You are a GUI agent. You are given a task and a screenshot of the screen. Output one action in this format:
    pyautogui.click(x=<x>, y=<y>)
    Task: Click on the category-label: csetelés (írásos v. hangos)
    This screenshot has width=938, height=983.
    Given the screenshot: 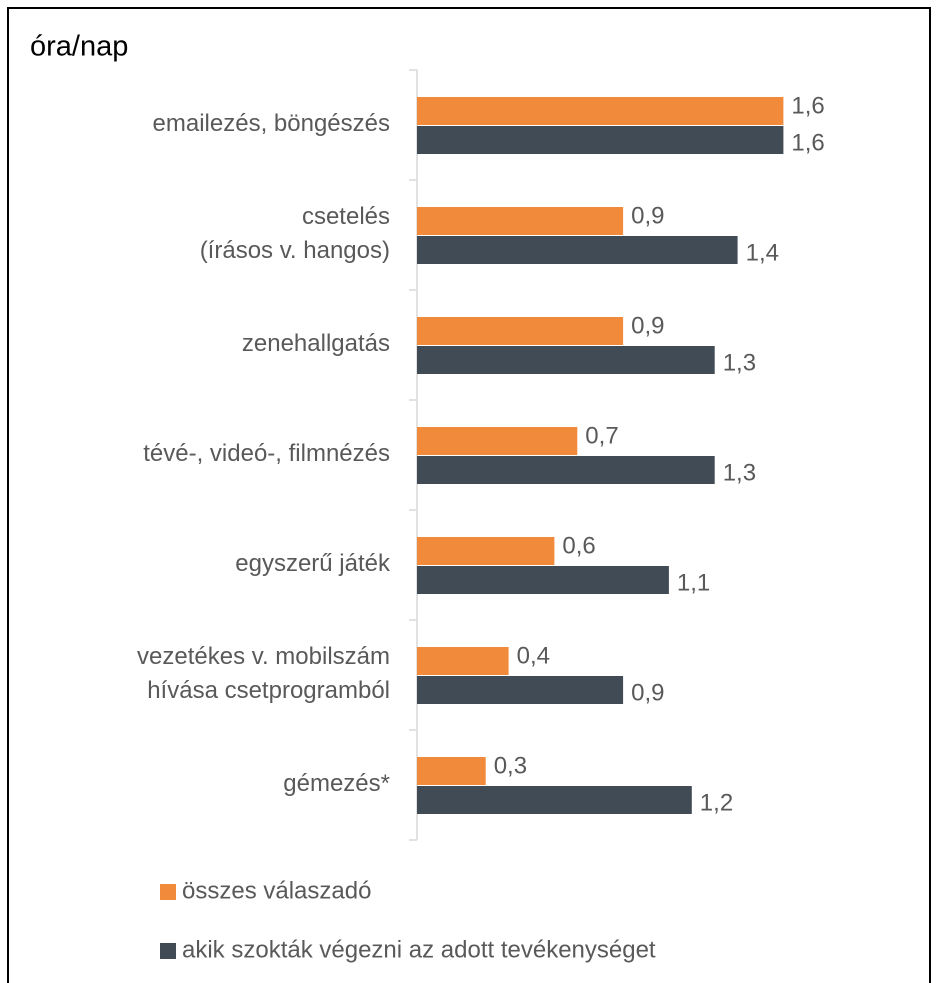 What is the action you would take?
    pyautogui.click(x=295, y=233)
    